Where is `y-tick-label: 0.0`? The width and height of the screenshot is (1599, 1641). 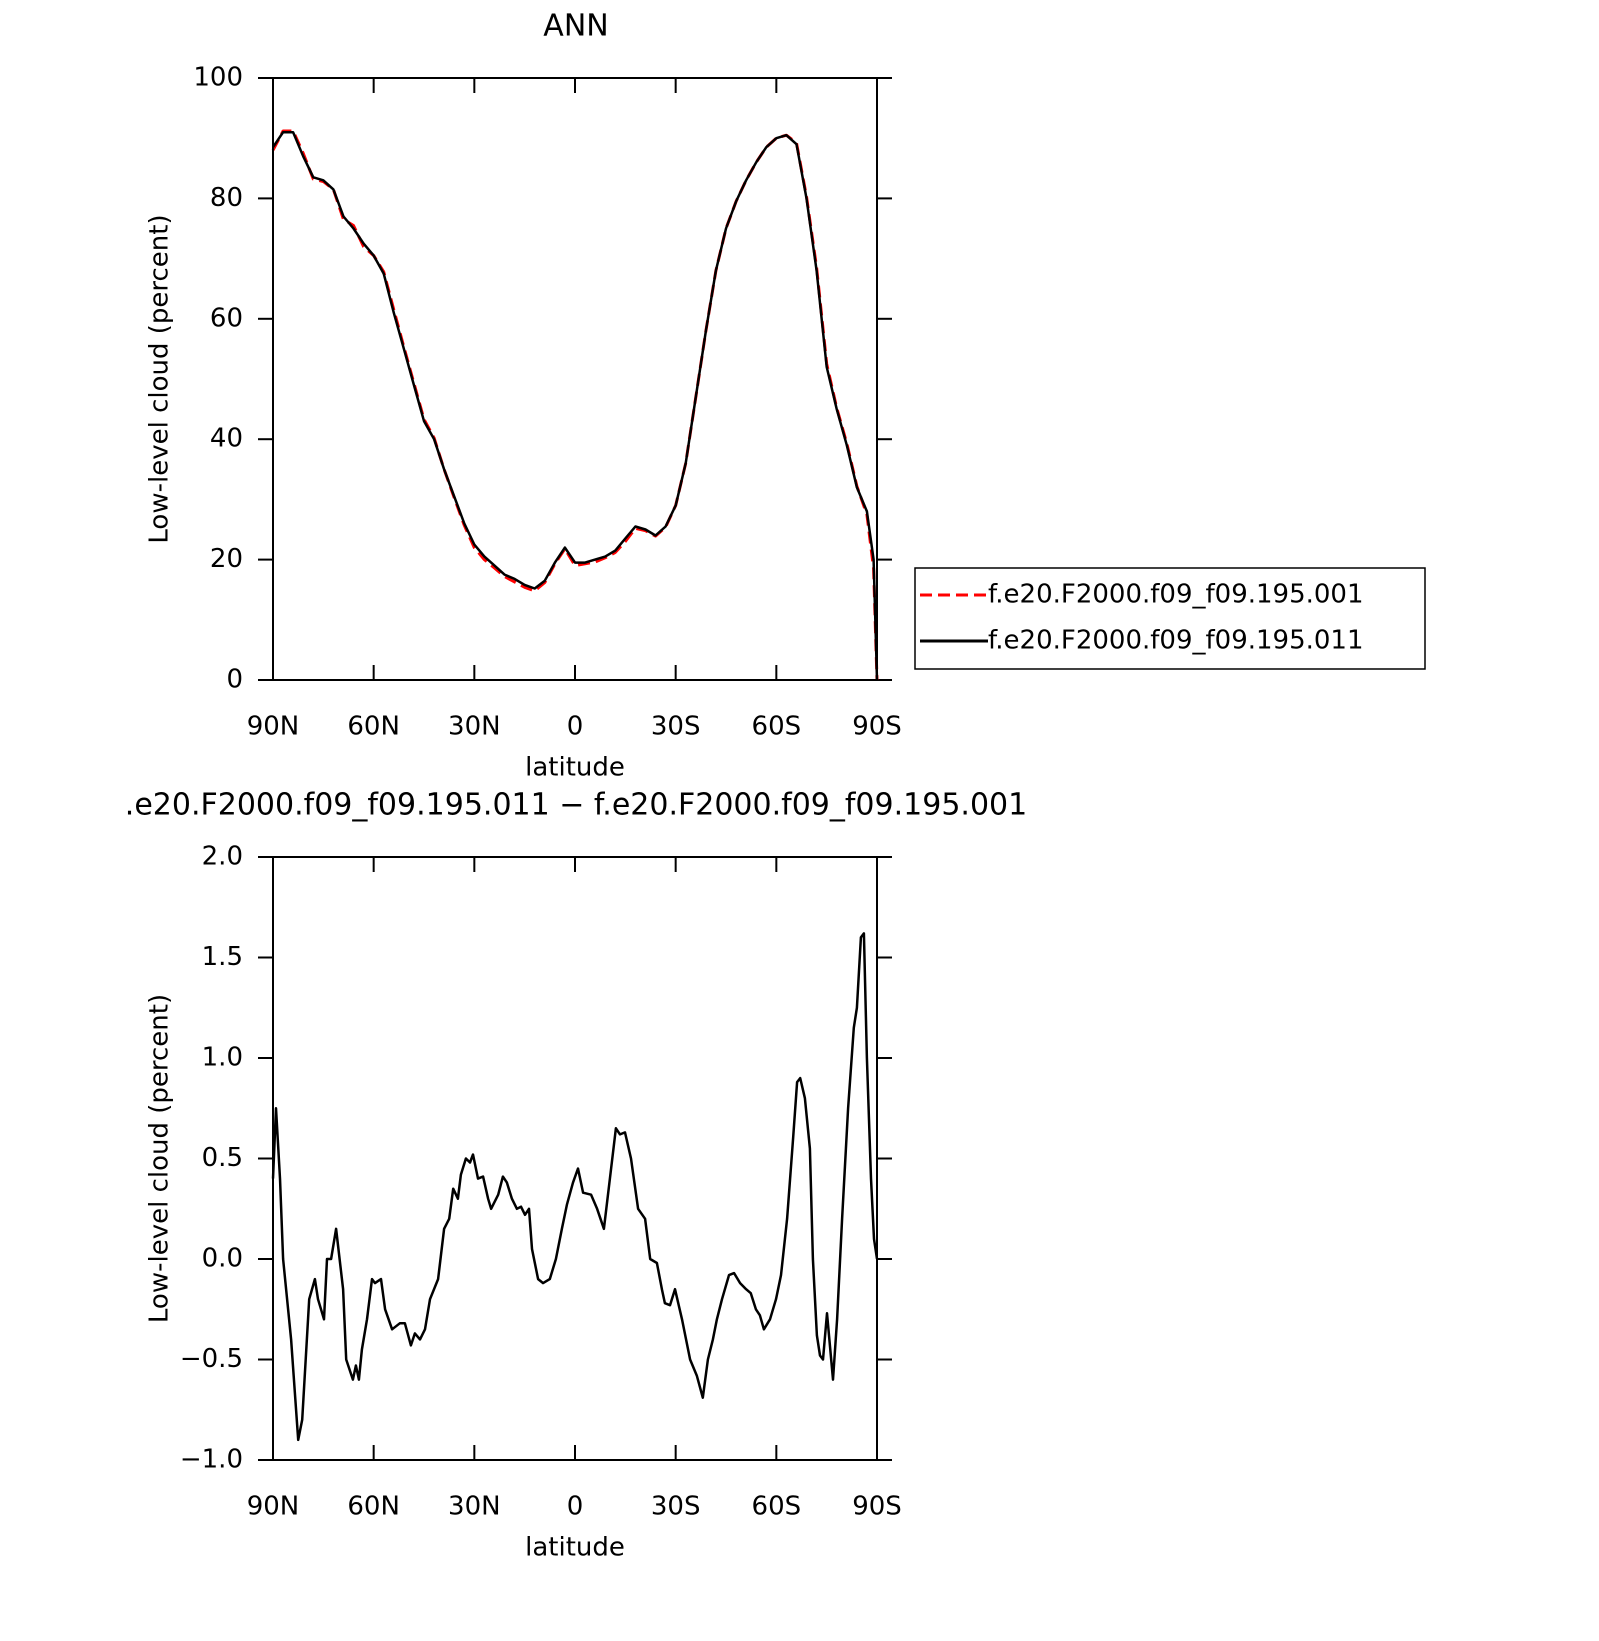
y-tick-label: 0.0 is located at coordinates (222, 1259).